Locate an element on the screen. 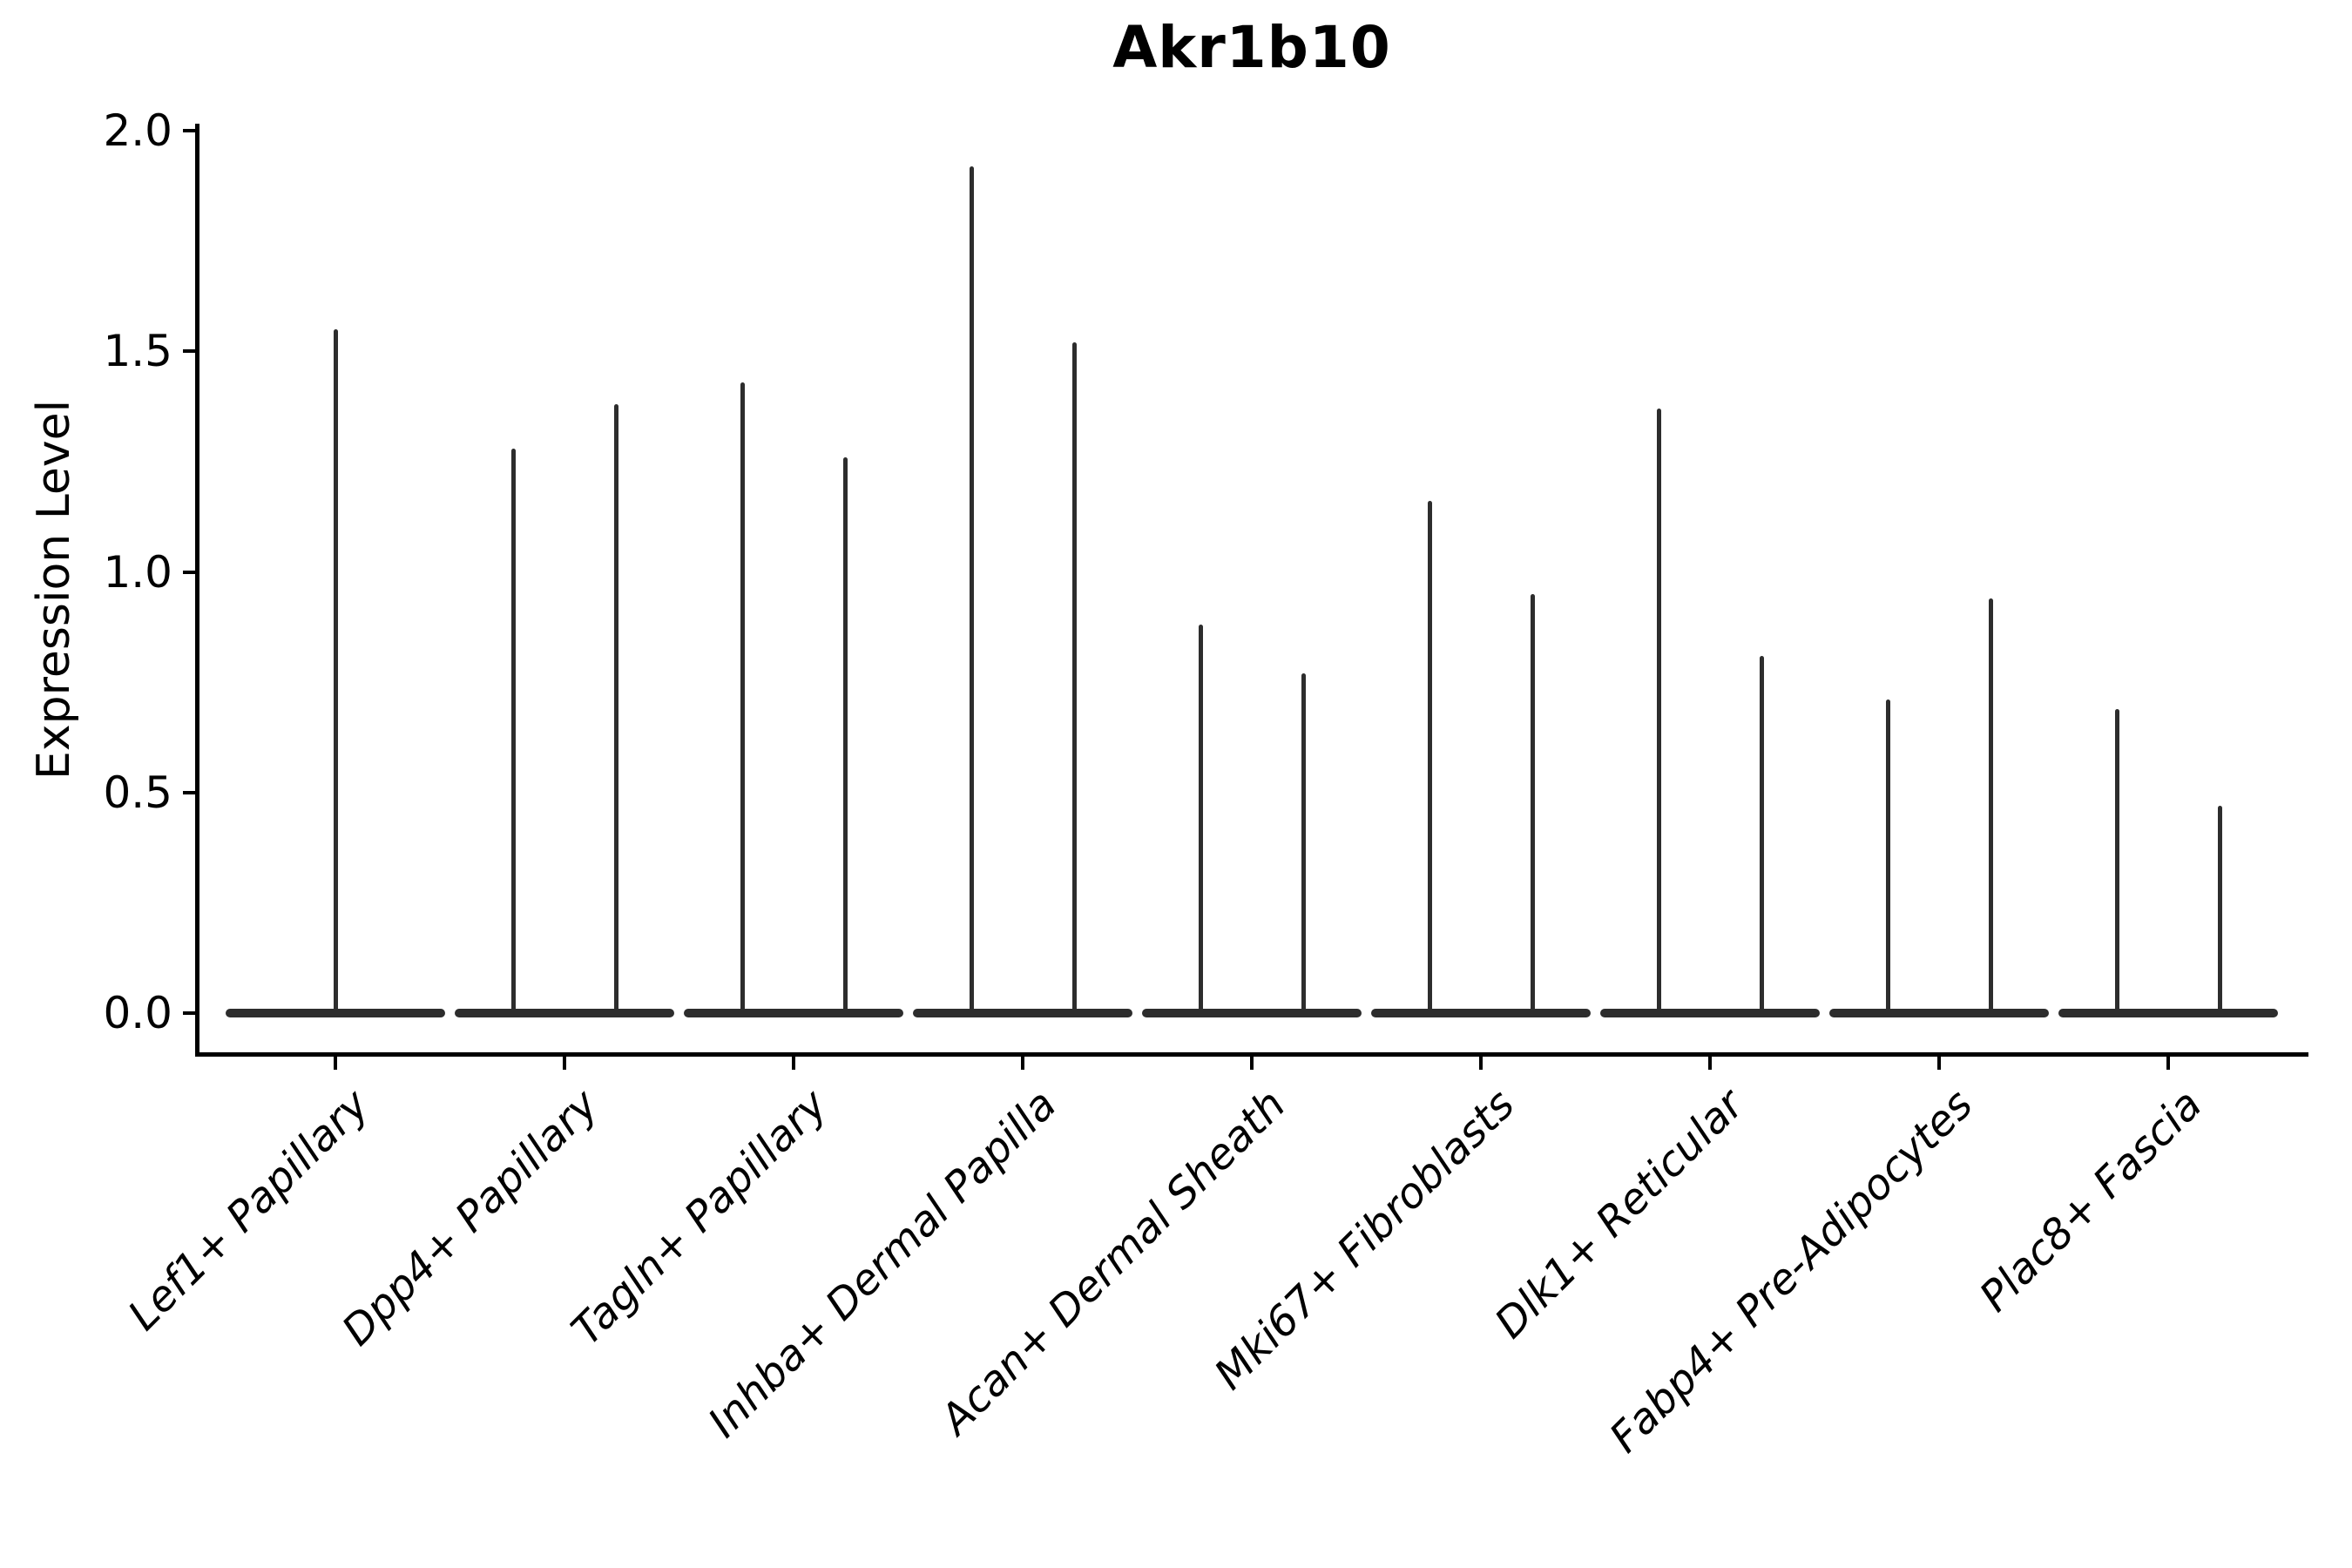 Image resolution: width=2352 pixels, height=1568 pixels. y-axis-spine is located at coordinates (197, 590).